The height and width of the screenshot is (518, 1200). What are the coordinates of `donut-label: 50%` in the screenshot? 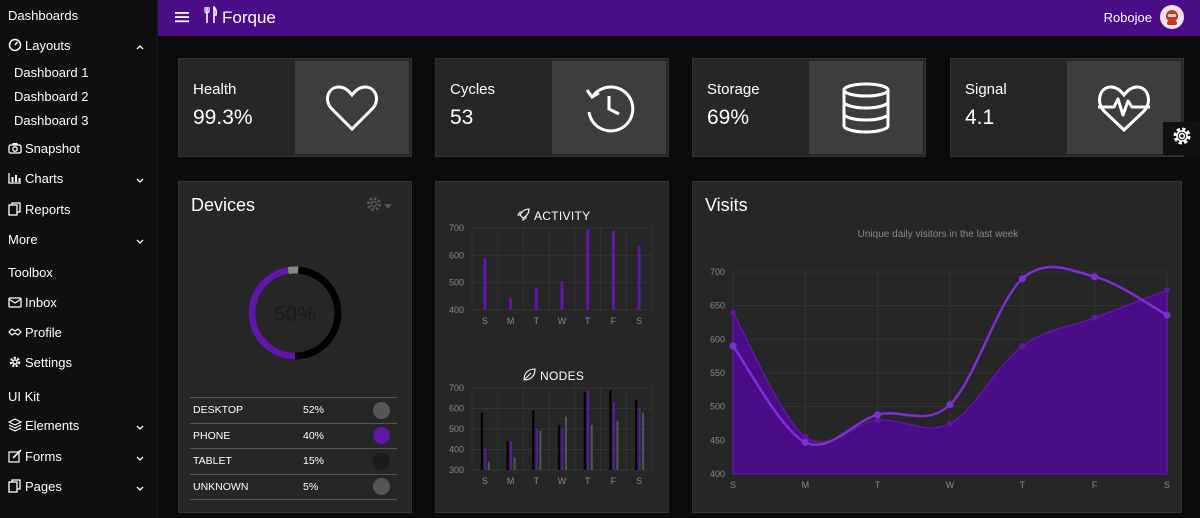 It's located at (295, 314).